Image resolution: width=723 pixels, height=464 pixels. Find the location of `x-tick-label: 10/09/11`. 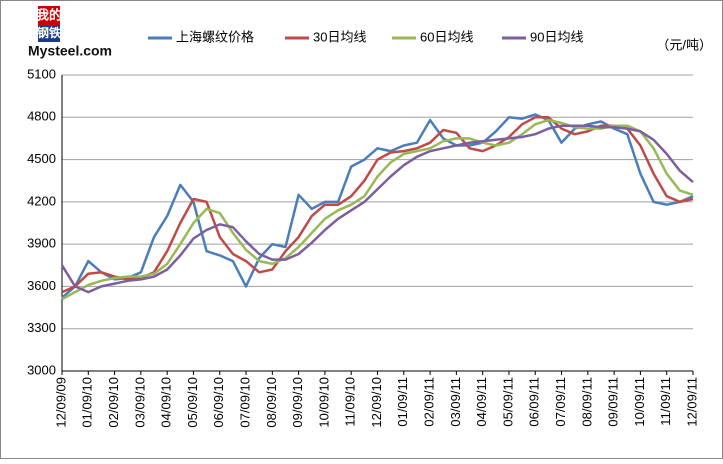

x-tick-label: 10/09/11 is located at coordinates (639, 402).